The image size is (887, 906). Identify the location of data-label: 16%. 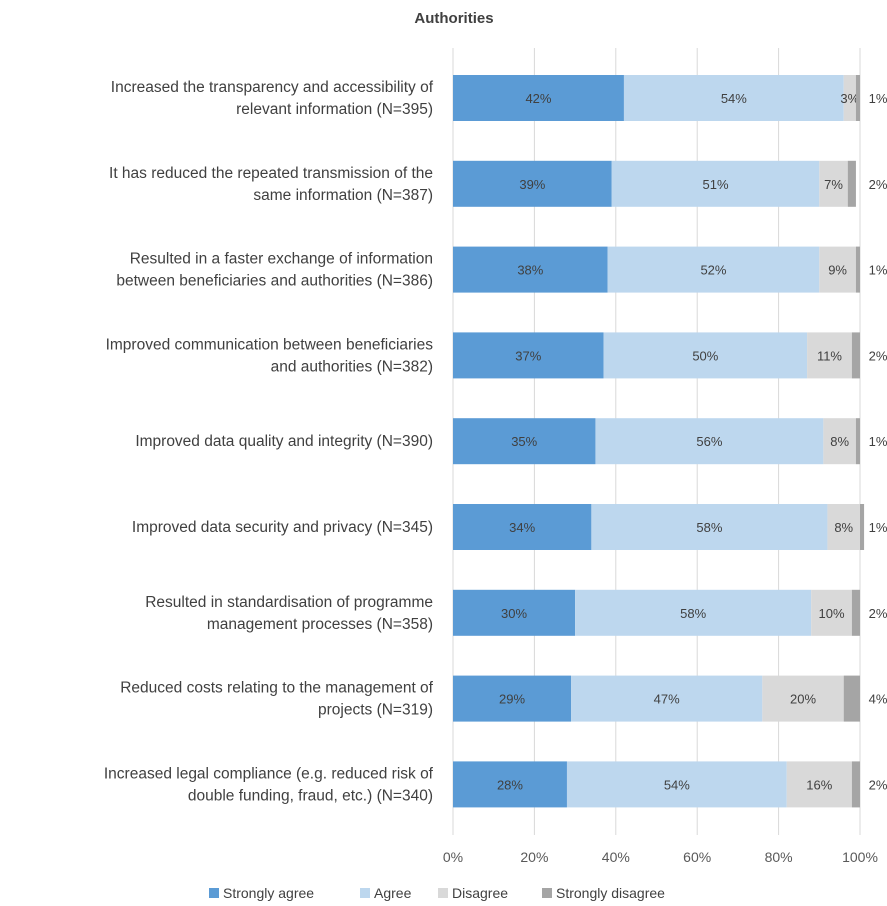
(819, 784).